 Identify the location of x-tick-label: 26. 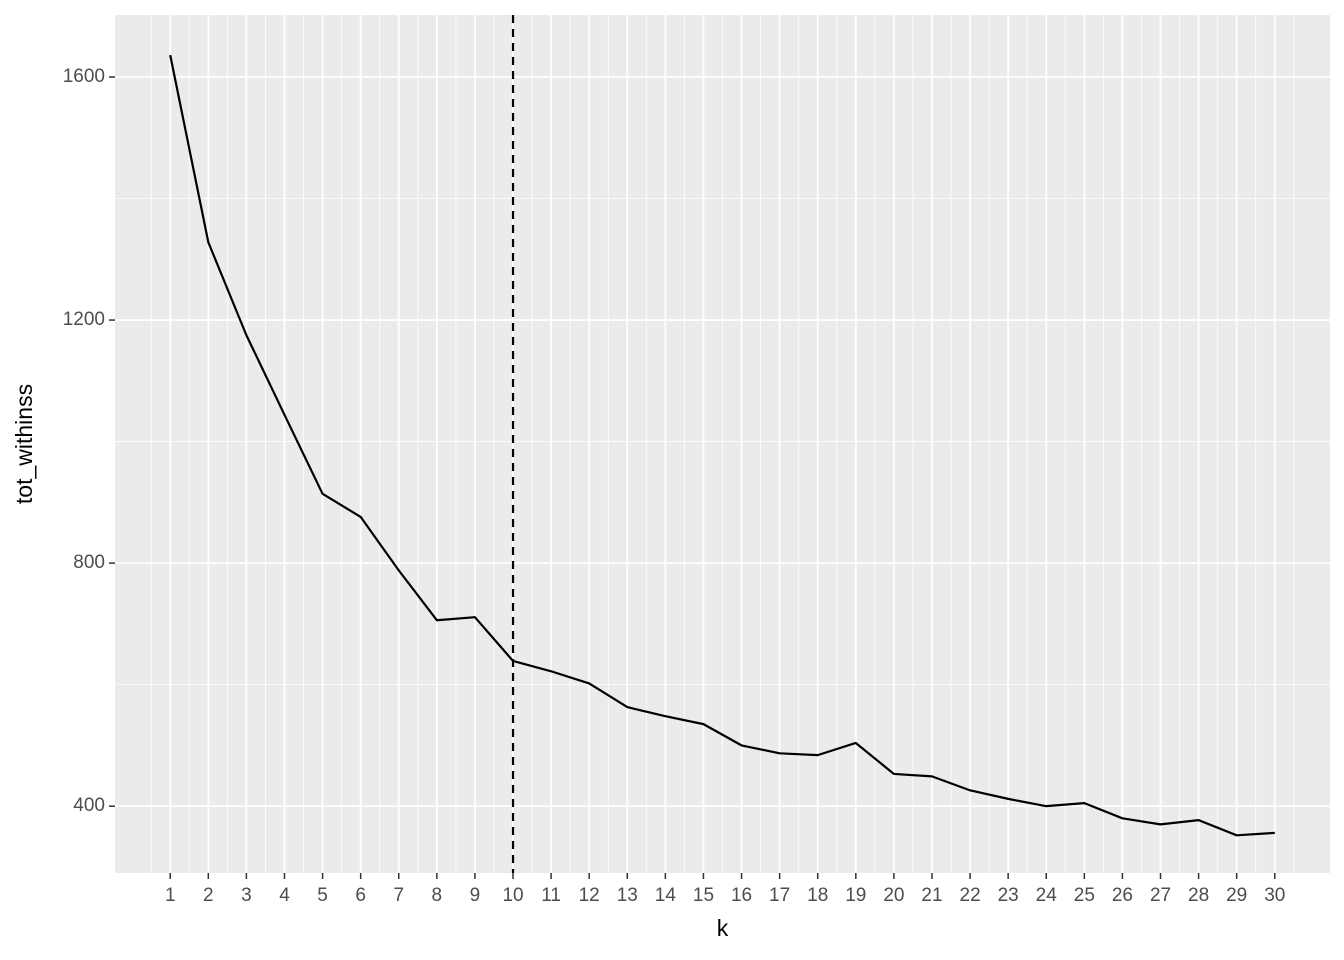
(1122, 895).